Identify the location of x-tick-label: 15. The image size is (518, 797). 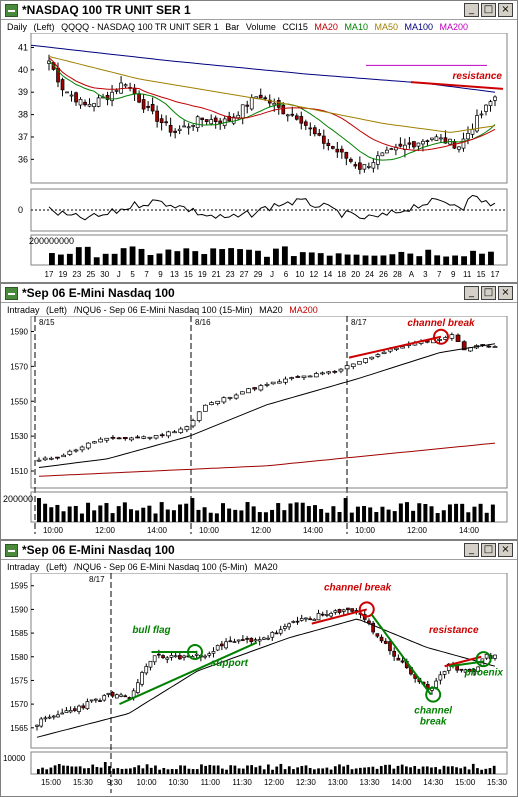
(481, 274).